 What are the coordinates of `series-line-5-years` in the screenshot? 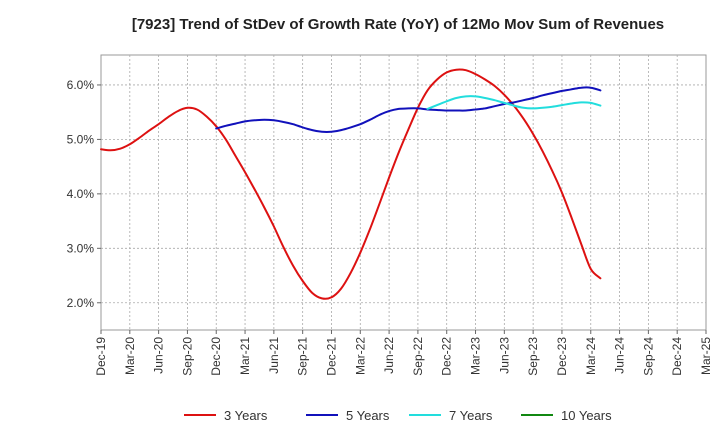 It's located at (408, 110).